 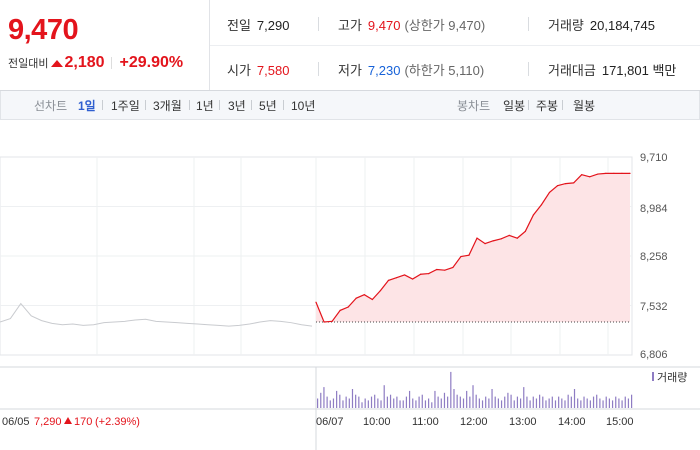 I want to click on prev-day-change: 170, so click(x=83, y=422).